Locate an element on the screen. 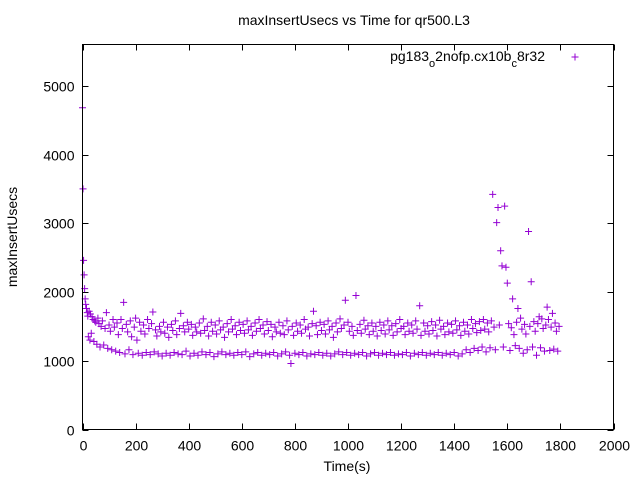  x-axis-label: Time(s) is located at coordinates (347, 466).